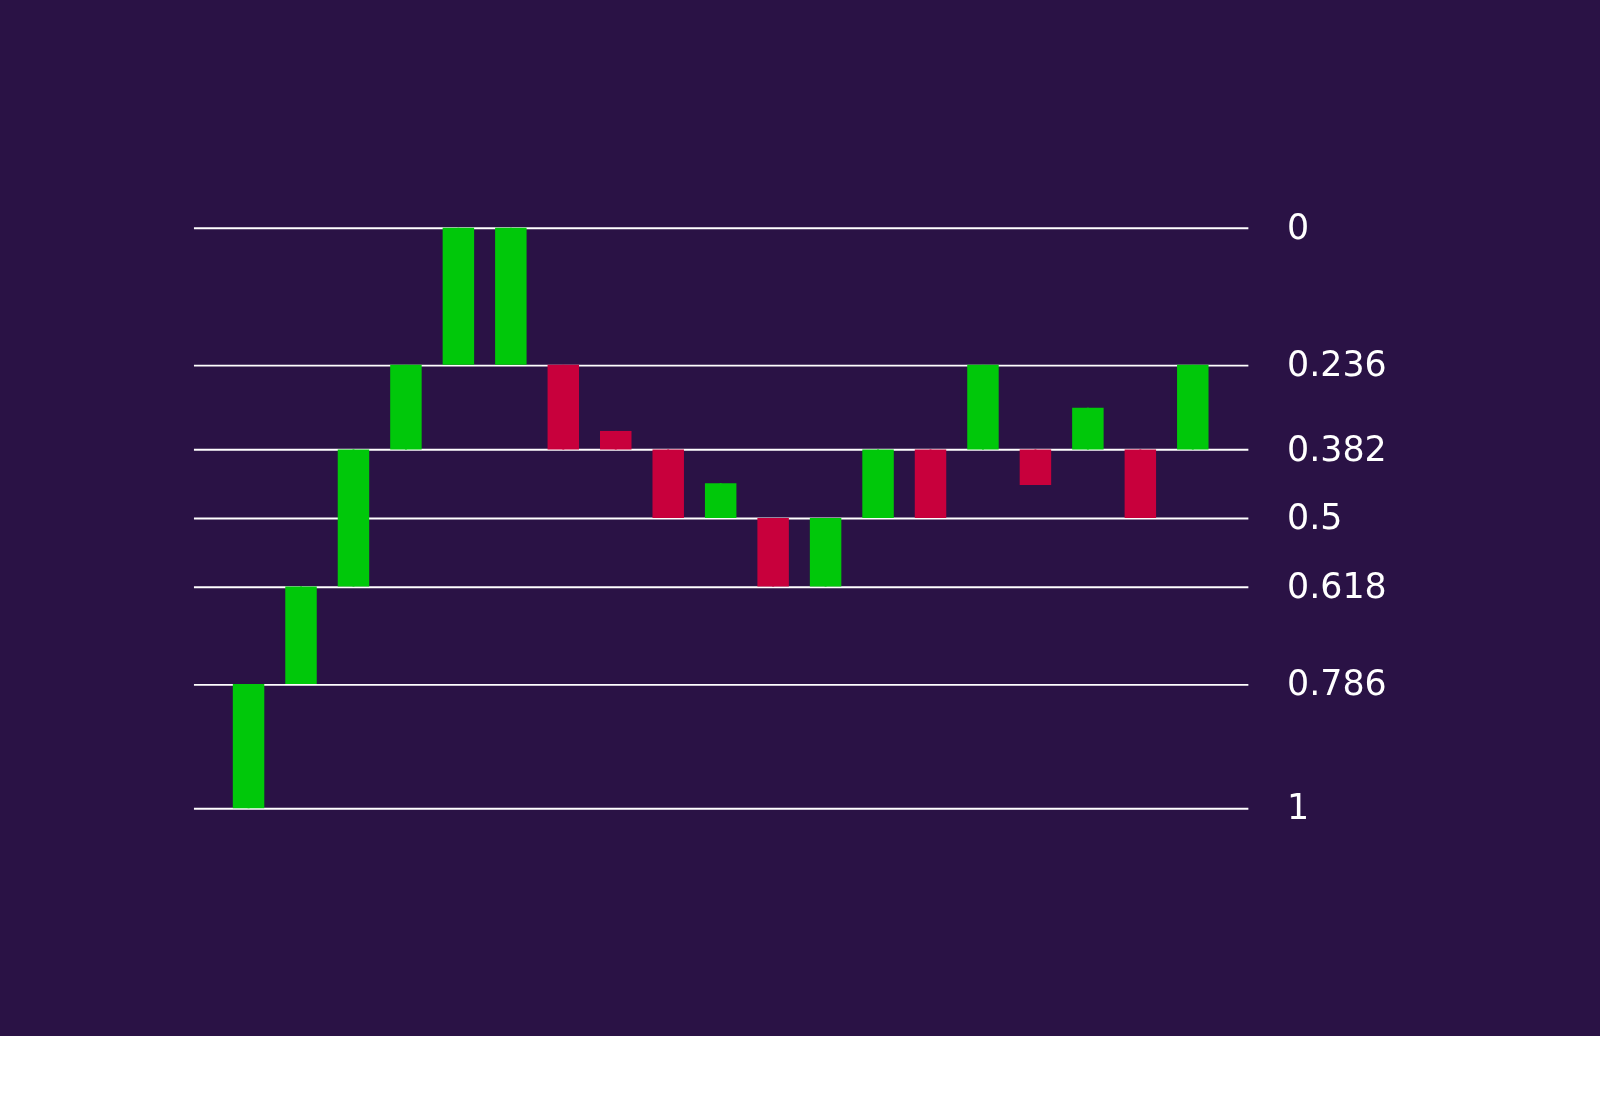  Describe the element at coordinates (1315, 517) in the screenshot. I see `y-tick-label: 0.5` at that location.